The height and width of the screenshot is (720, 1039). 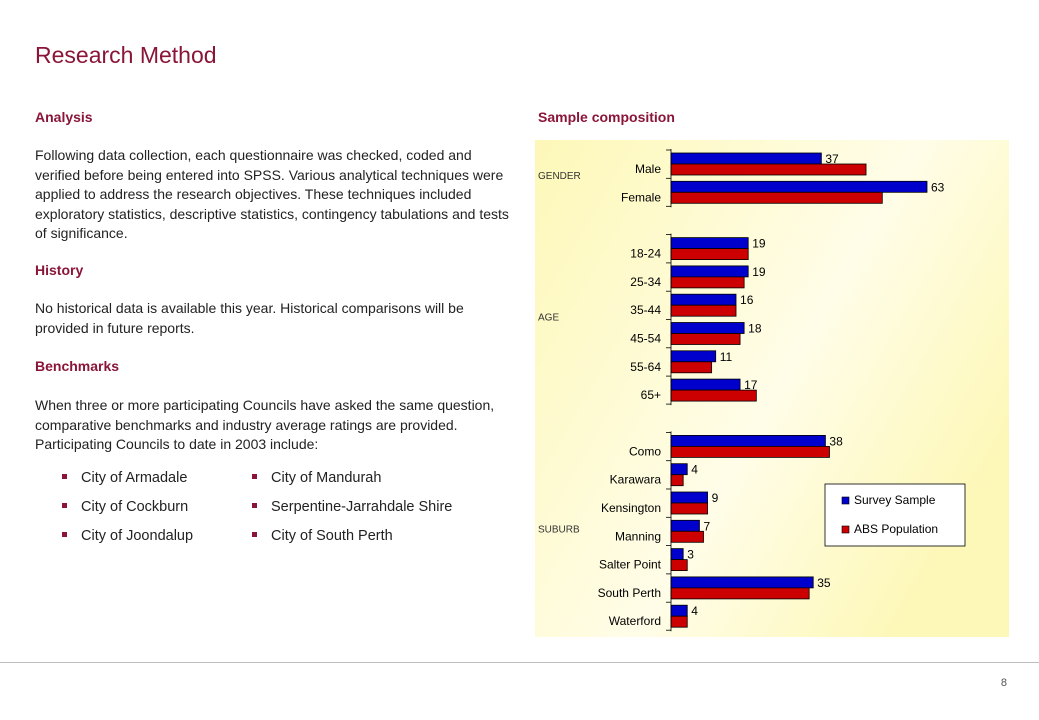 I want to click on category-label: Manning, so click(x=638, y=536).